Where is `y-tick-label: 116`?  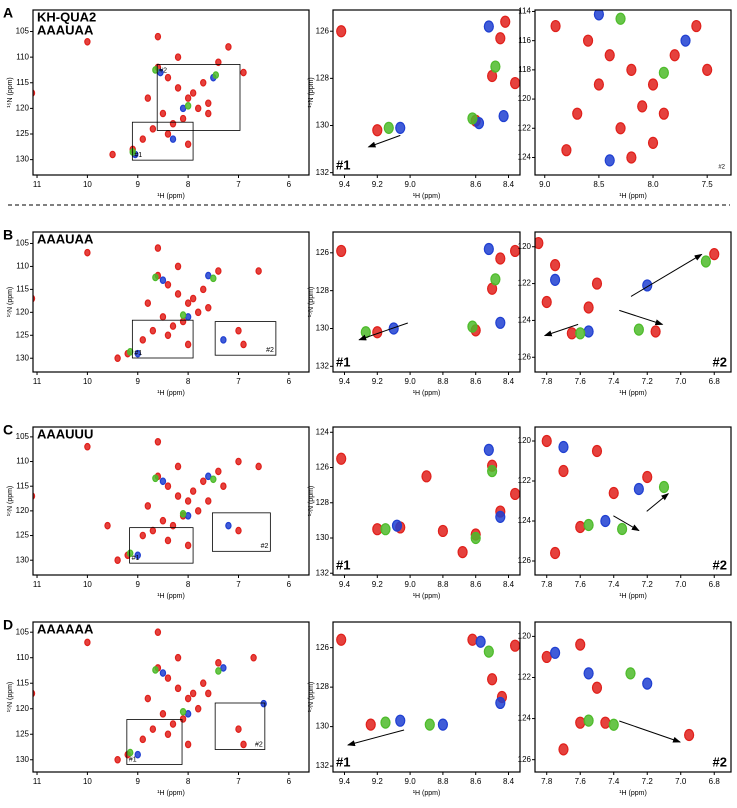
y-tick-label: 116 is located at coordinates (524, 40).